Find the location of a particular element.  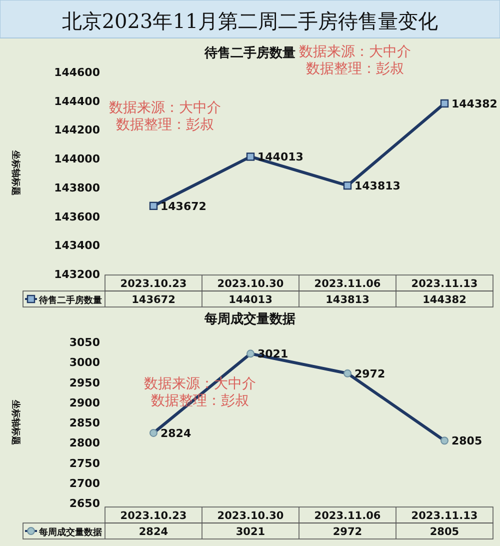

y-tick-label: 2750 is located at coordinates (84, 463).